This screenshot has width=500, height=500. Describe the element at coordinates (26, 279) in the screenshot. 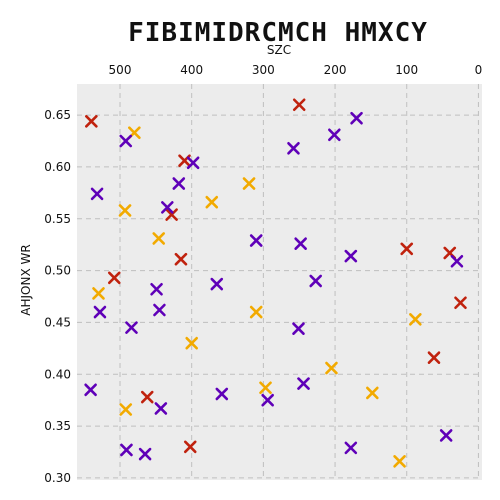

I see `y-axis-label: AHJONX WR` at that location.